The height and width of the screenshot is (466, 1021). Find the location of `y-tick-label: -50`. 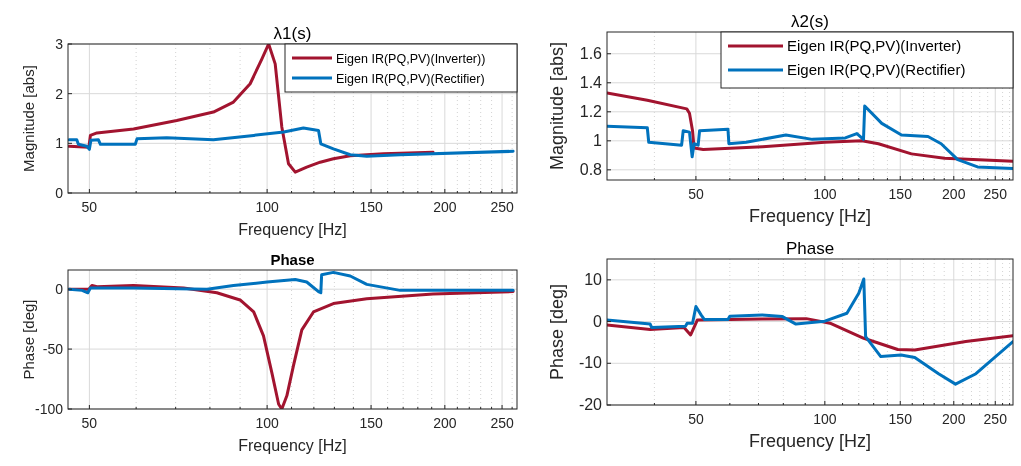

y-tick-label: -50 is located at coordinates (53, 349).